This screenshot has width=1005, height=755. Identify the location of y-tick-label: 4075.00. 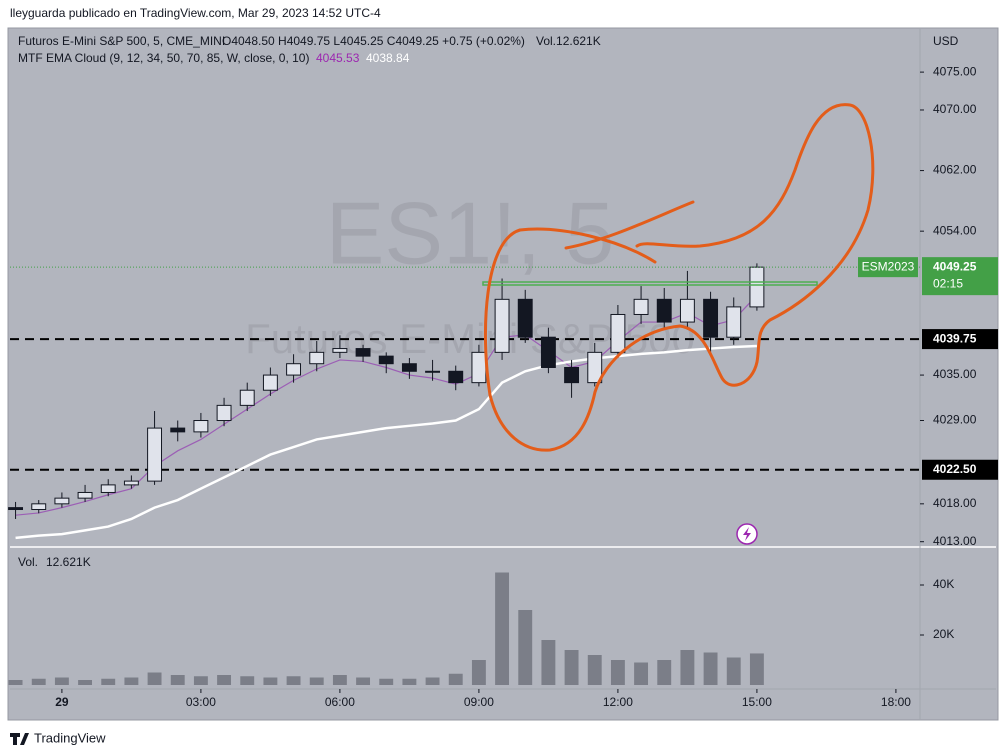
(955, 71).